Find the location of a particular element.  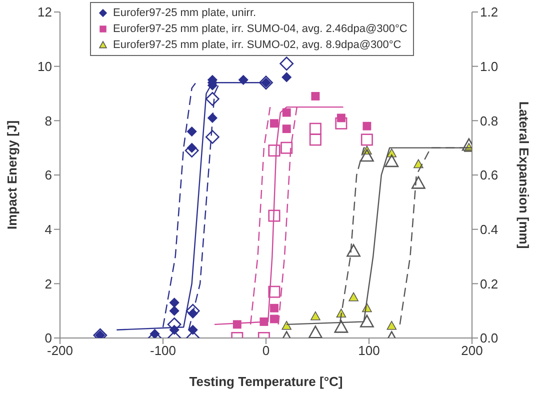

x-tick-label: 200 is located at coordinates (472, 350).